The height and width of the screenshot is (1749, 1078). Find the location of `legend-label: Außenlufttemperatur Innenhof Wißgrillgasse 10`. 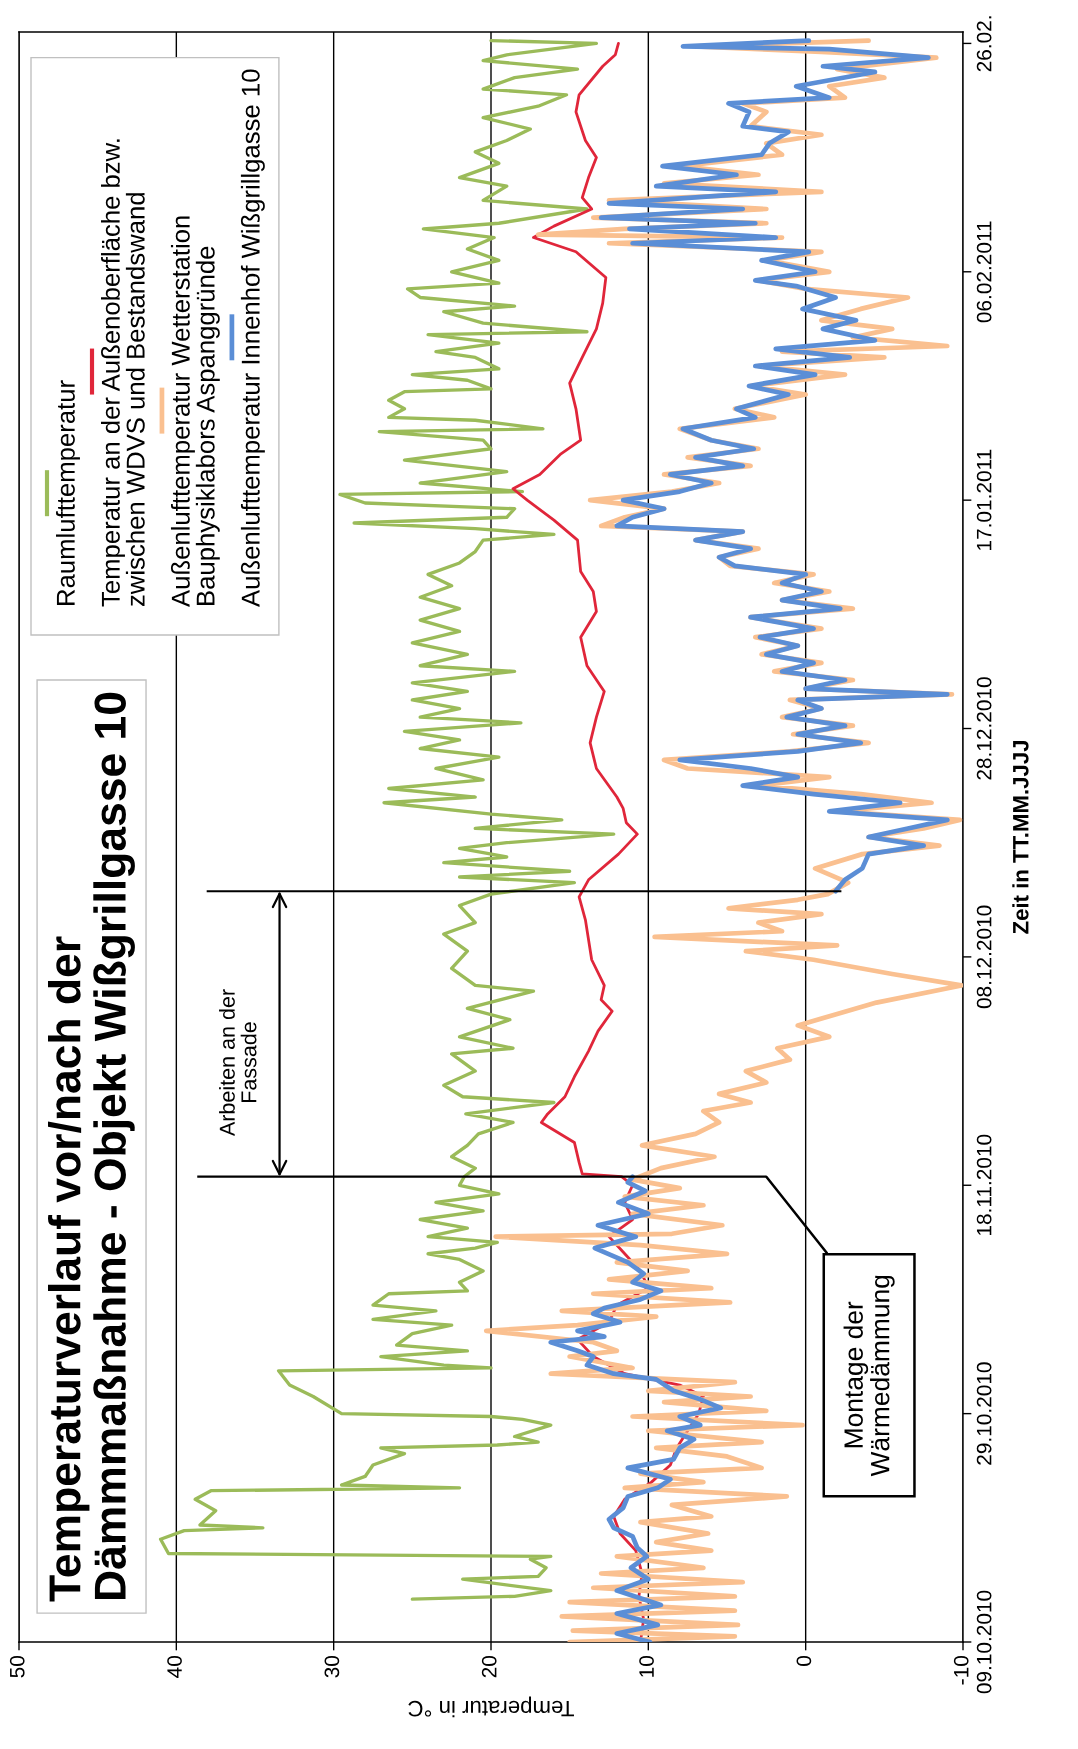

legend-label: Außenlufttemperatur Innenhof Wißgrillgasse 10 is located at coordinates (252, 338).